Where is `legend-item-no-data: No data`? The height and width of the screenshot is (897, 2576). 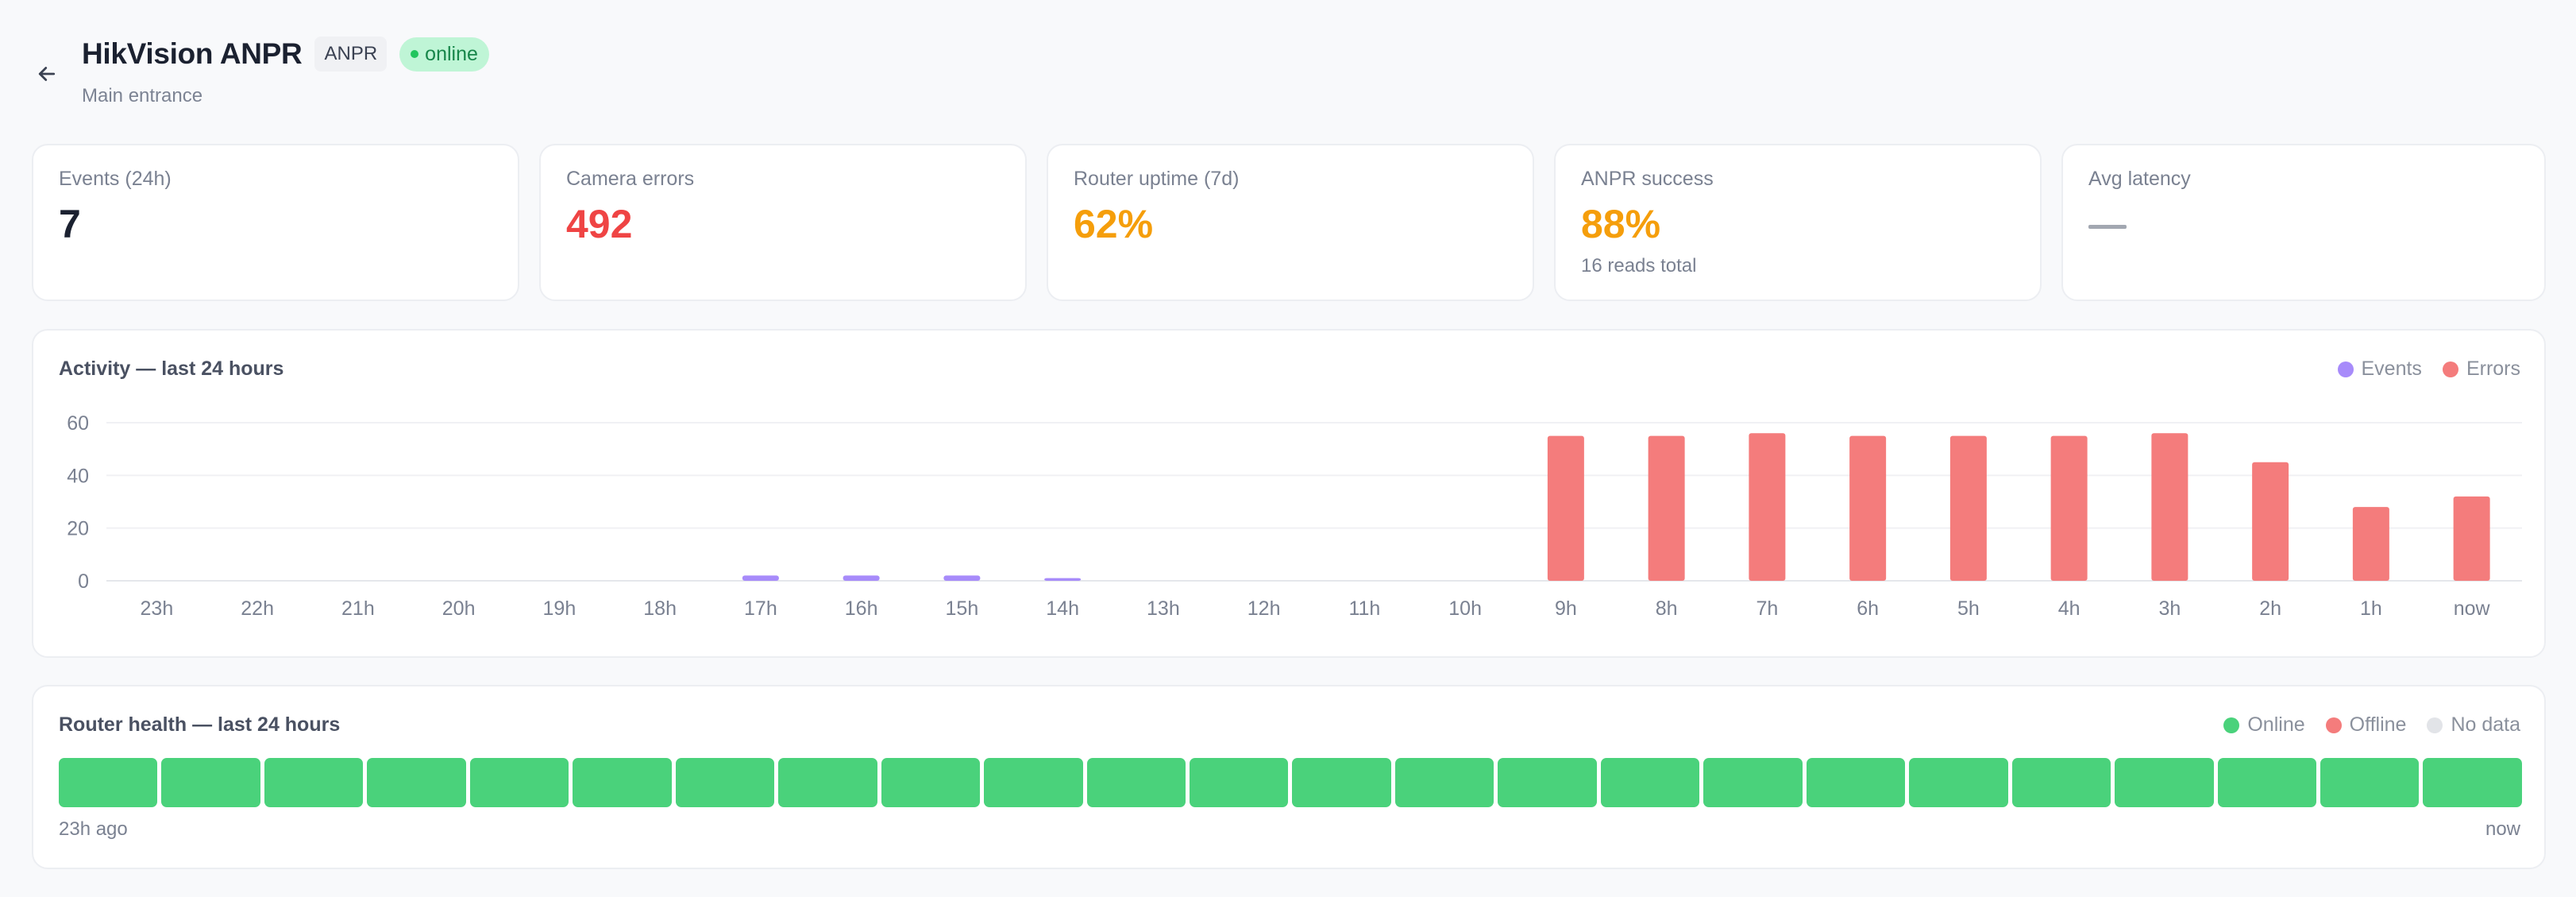
legend-item-no-data: No data is located at coordinates (2473, 725).